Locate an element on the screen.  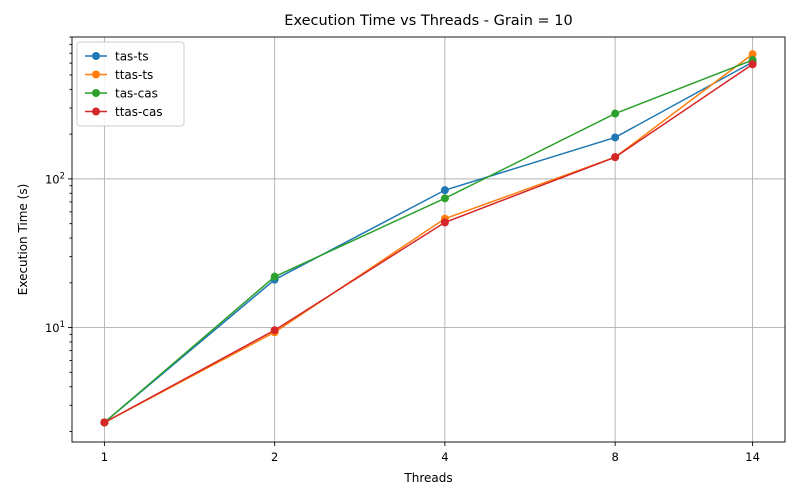
y-tick-label: 102 is located at coordinates (55, 178).